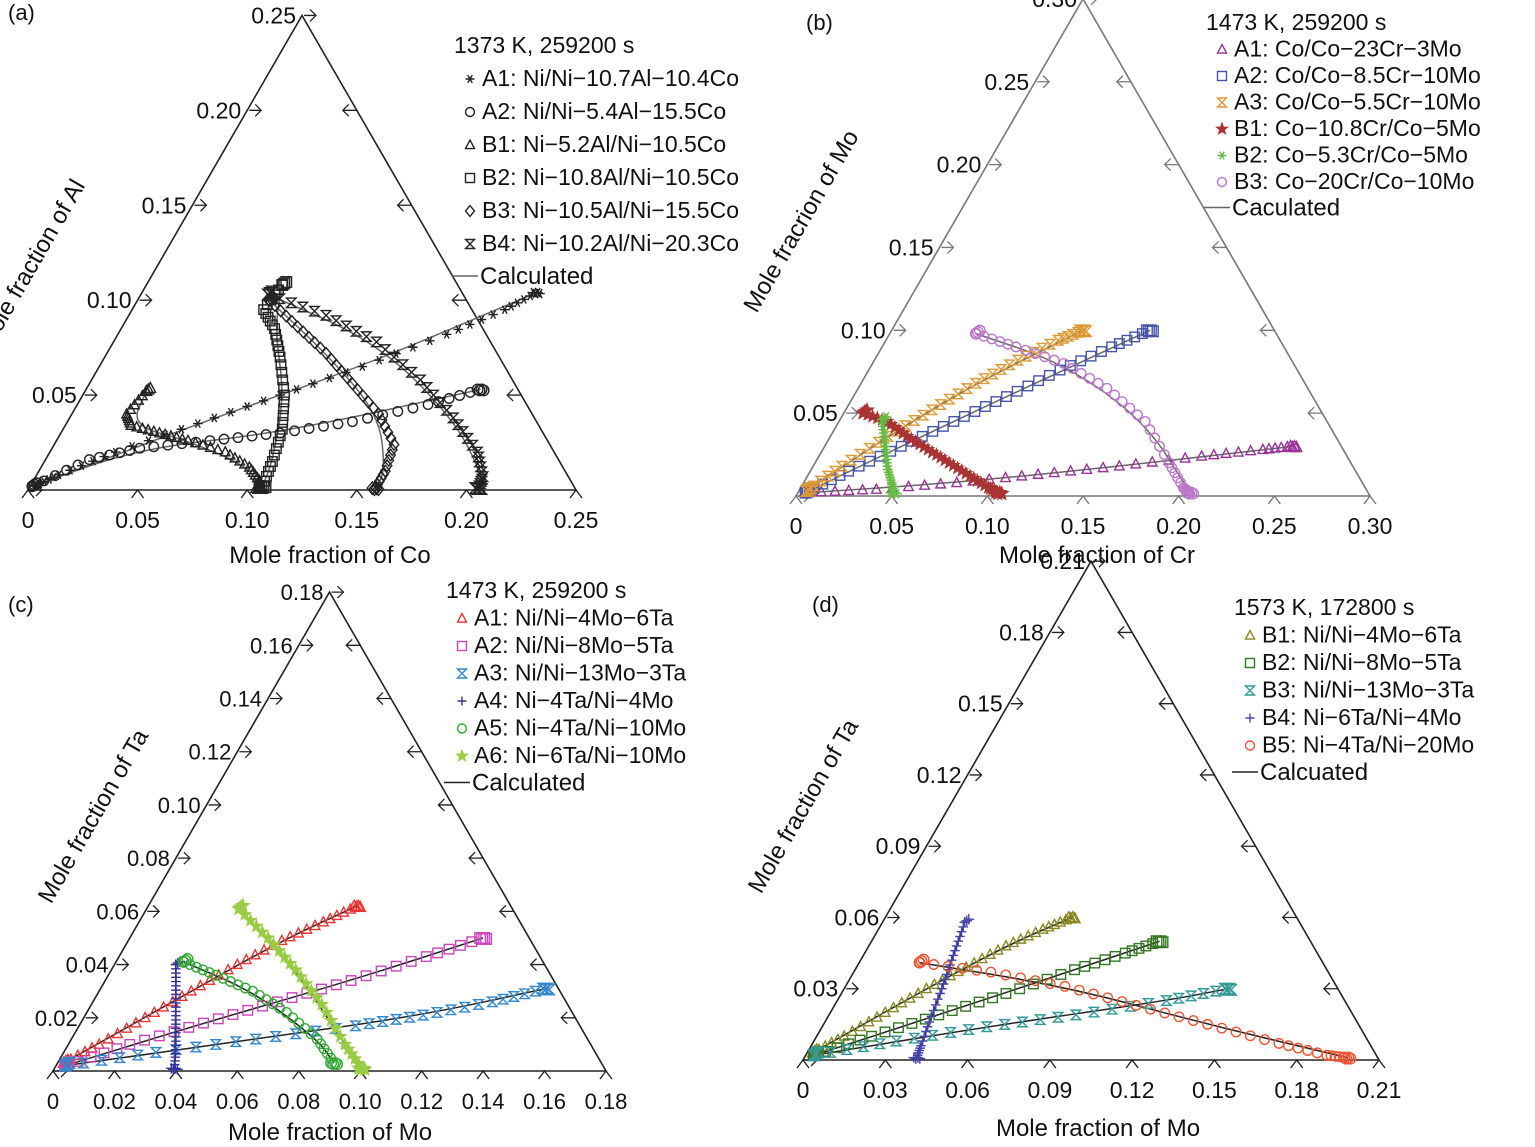  Describe the element at coordinates (604, 111) in the screenshot. I see `legend-entry: A2: Ni/Ni−5.4Al−15.5Co` at that location.